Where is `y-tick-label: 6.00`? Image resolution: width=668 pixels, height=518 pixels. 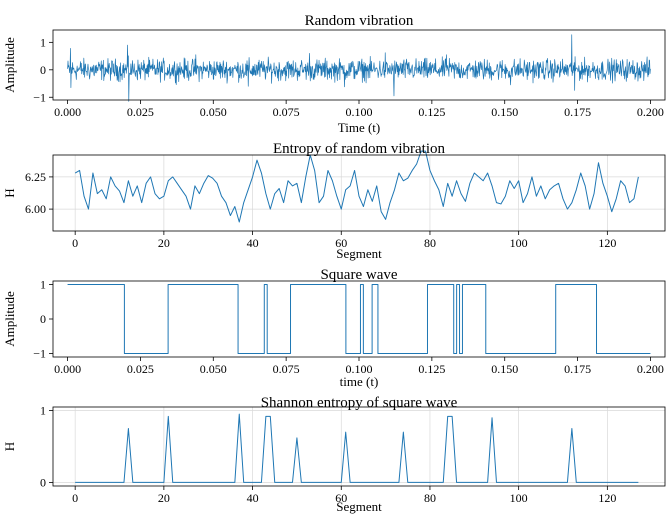
y-tick-label: 6.00 is located at coordinates (35, 209).